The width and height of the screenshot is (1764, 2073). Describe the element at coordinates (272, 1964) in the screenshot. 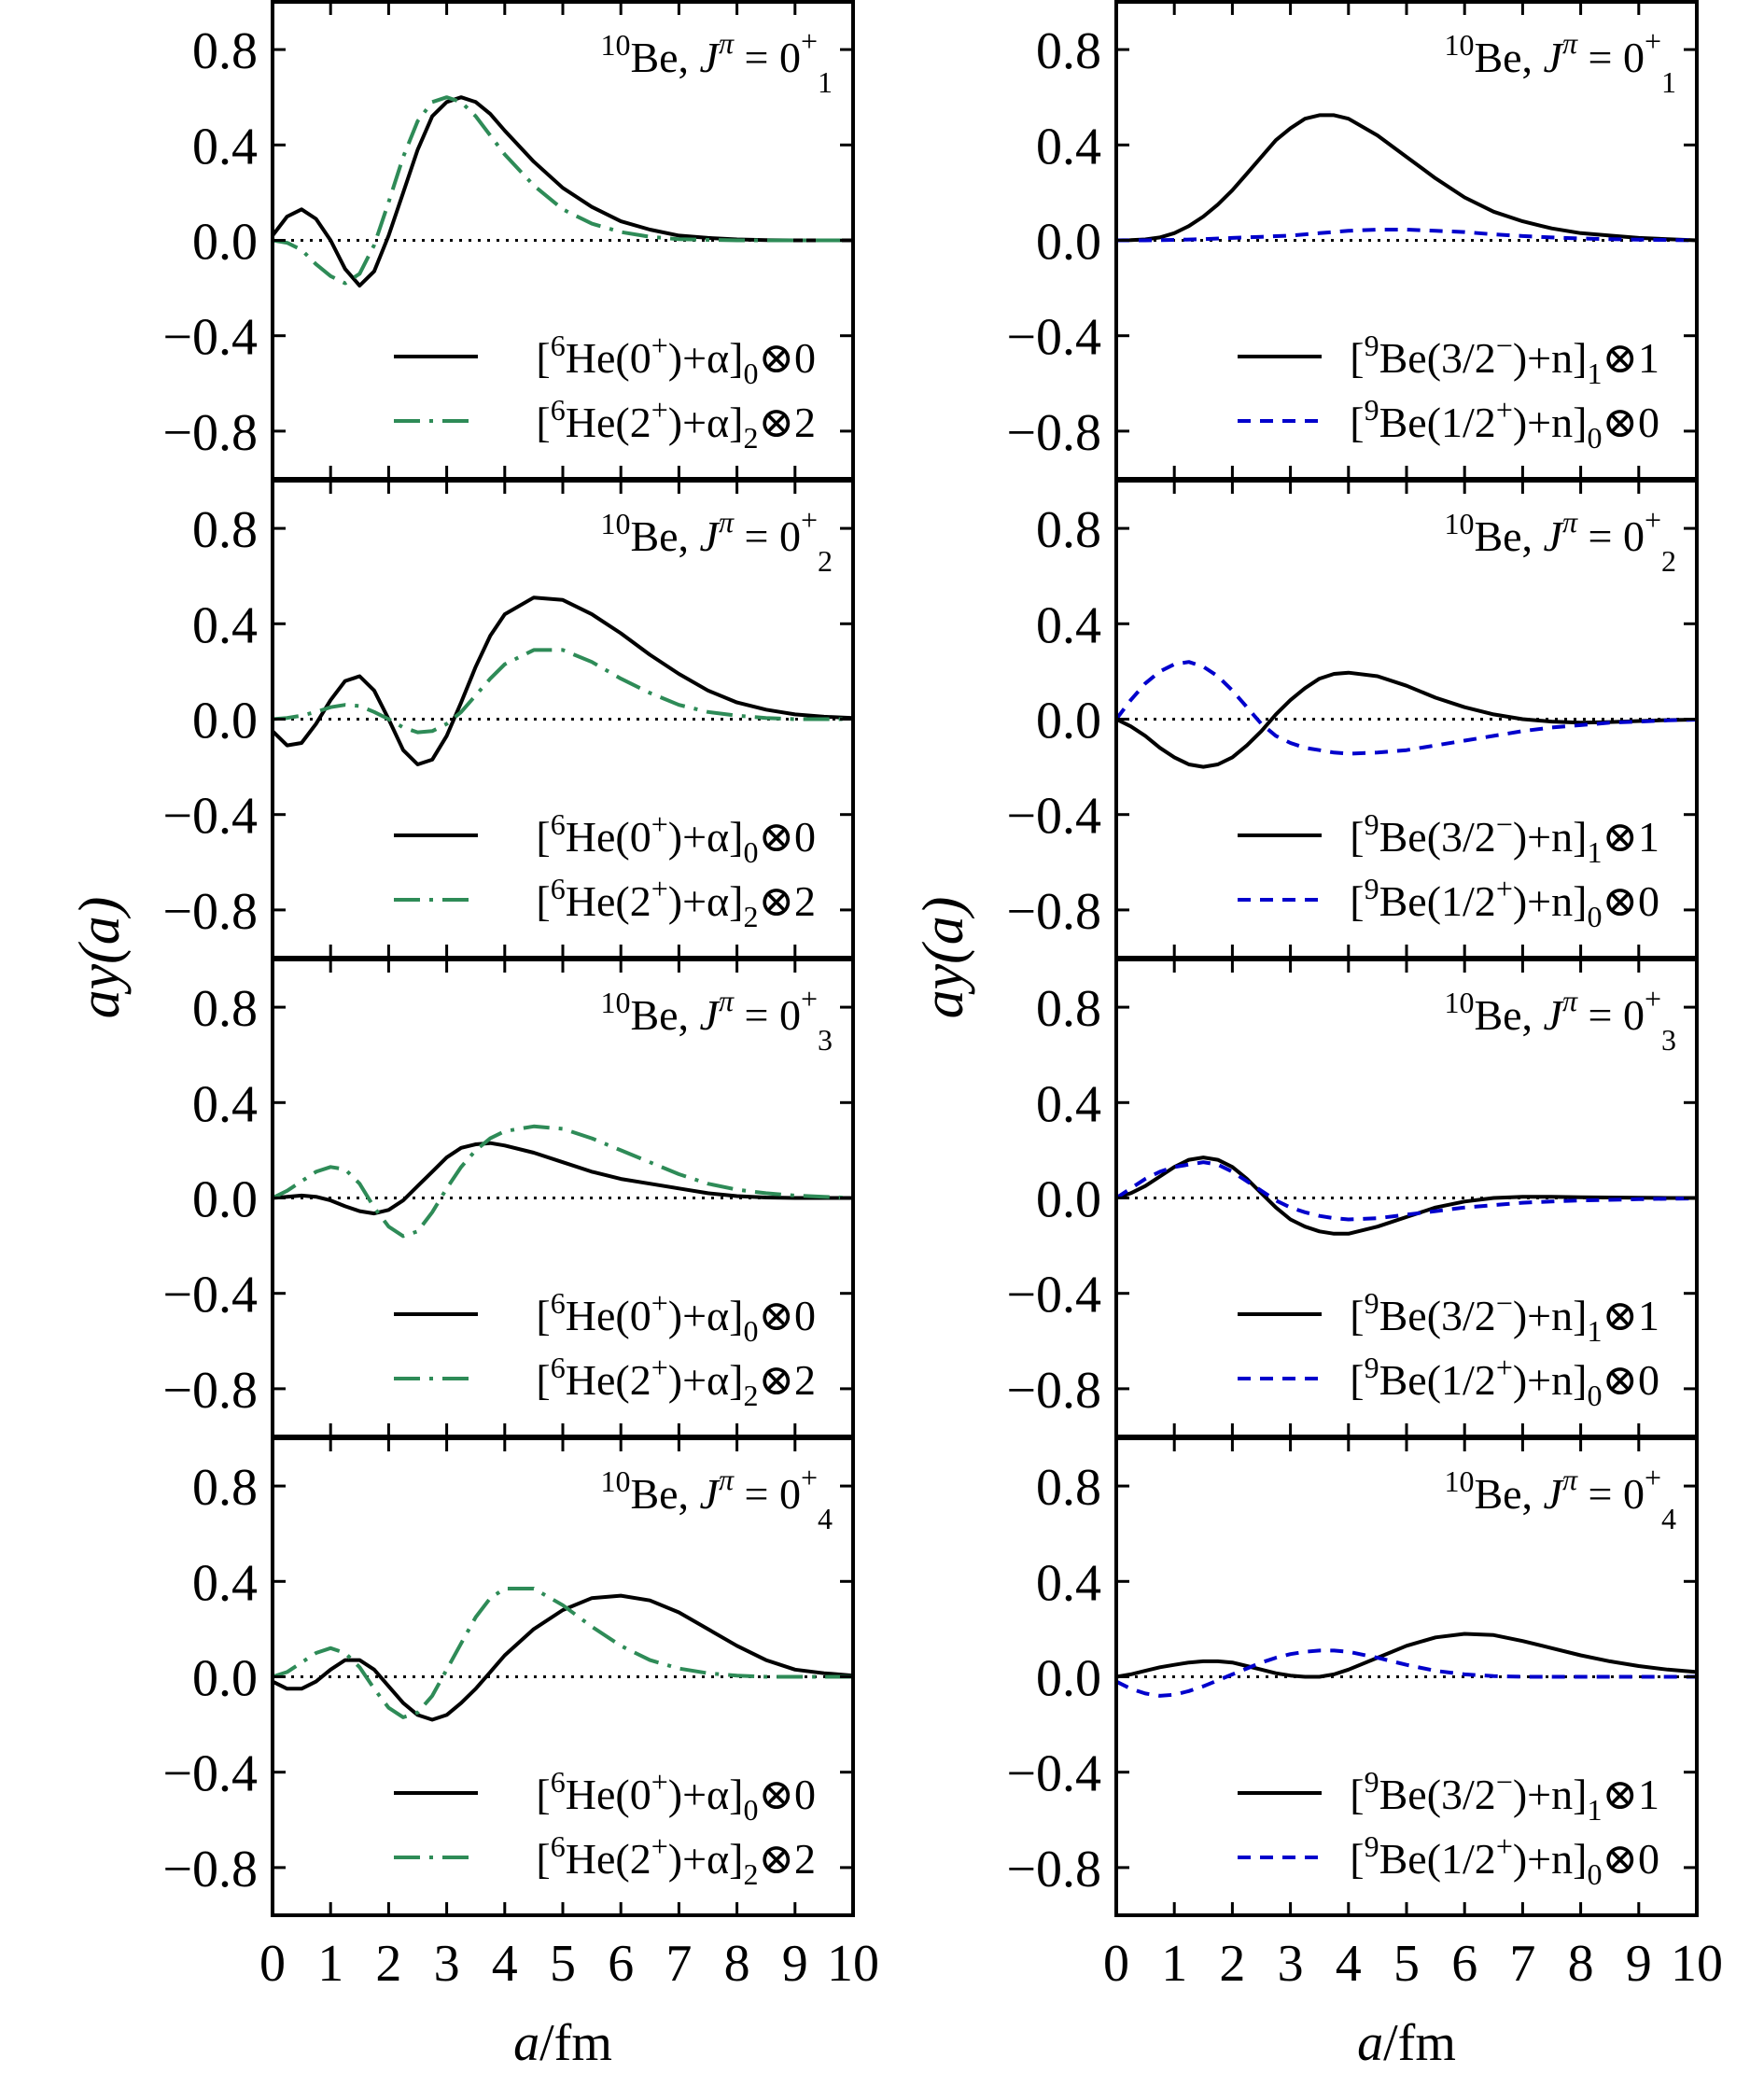

I see `x-tick-label: 0` at that location.